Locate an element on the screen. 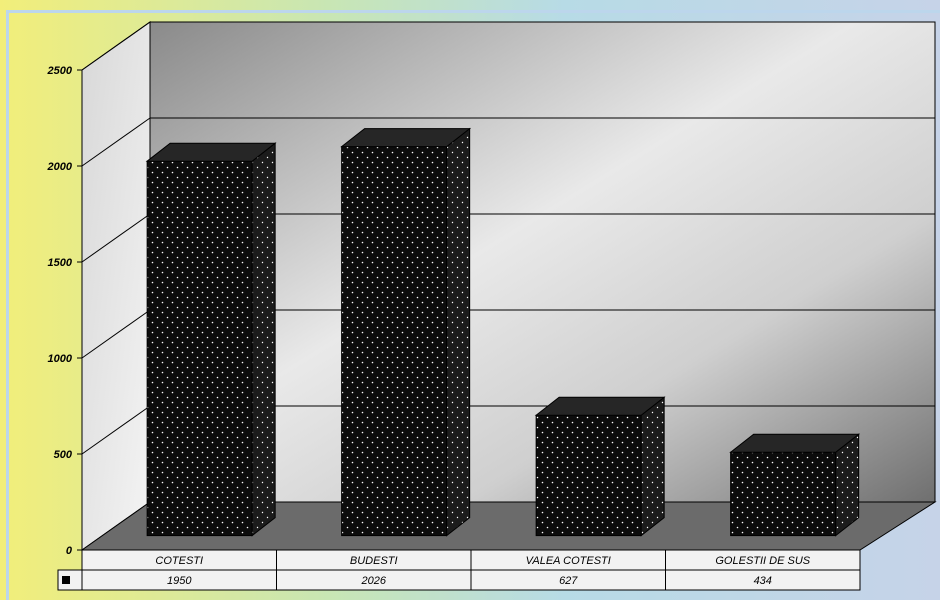 The width and height of the screenshot is (940, 600). bar-cotesti is located at coordinates (211, 339).